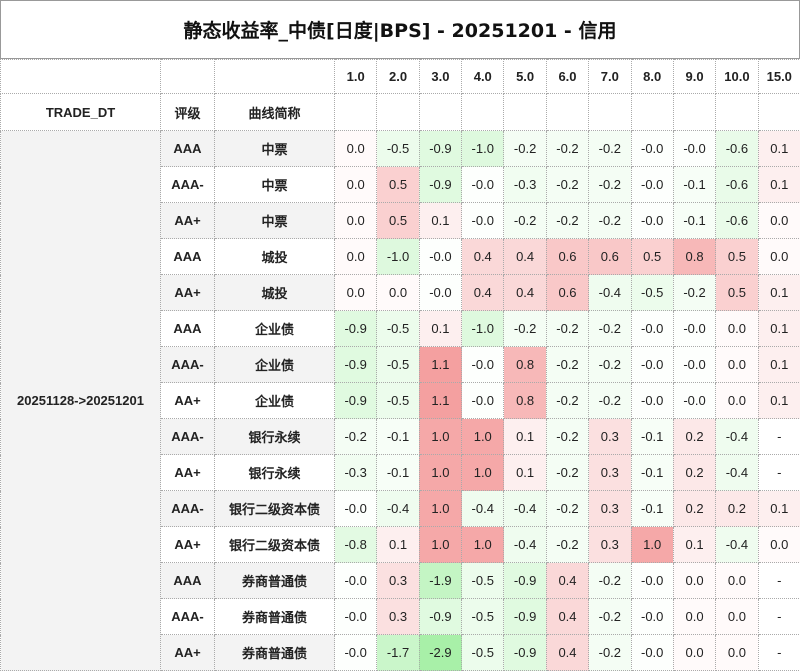  Describe the element at coordinates (440, 581) in the screenshot. I see `value-cell: -1.9` at that location.